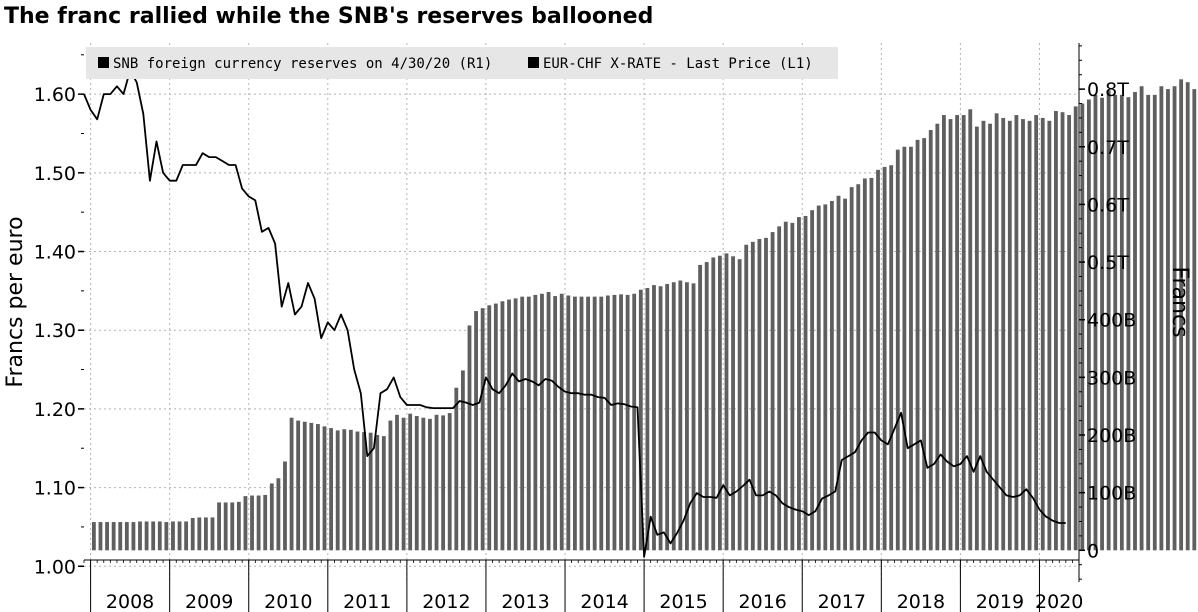 The image size is (1198, 612). I want to click on x-tick-label: 2019, so click(1000, 601).